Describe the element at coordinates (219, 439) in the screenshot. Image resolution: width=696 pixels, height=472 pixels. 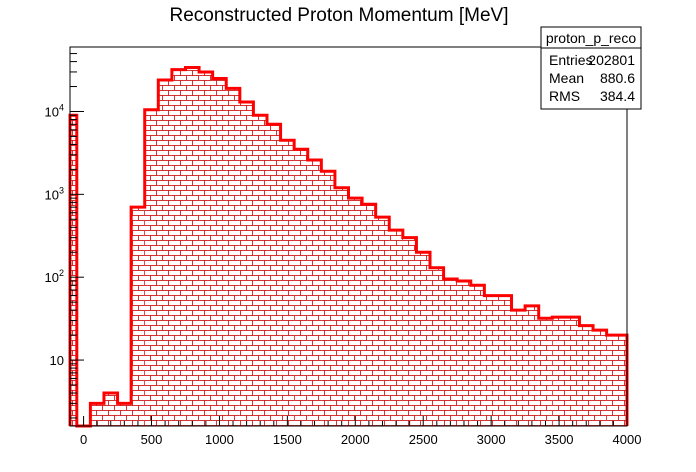
I see `x-tick-label: 1000` at that location.